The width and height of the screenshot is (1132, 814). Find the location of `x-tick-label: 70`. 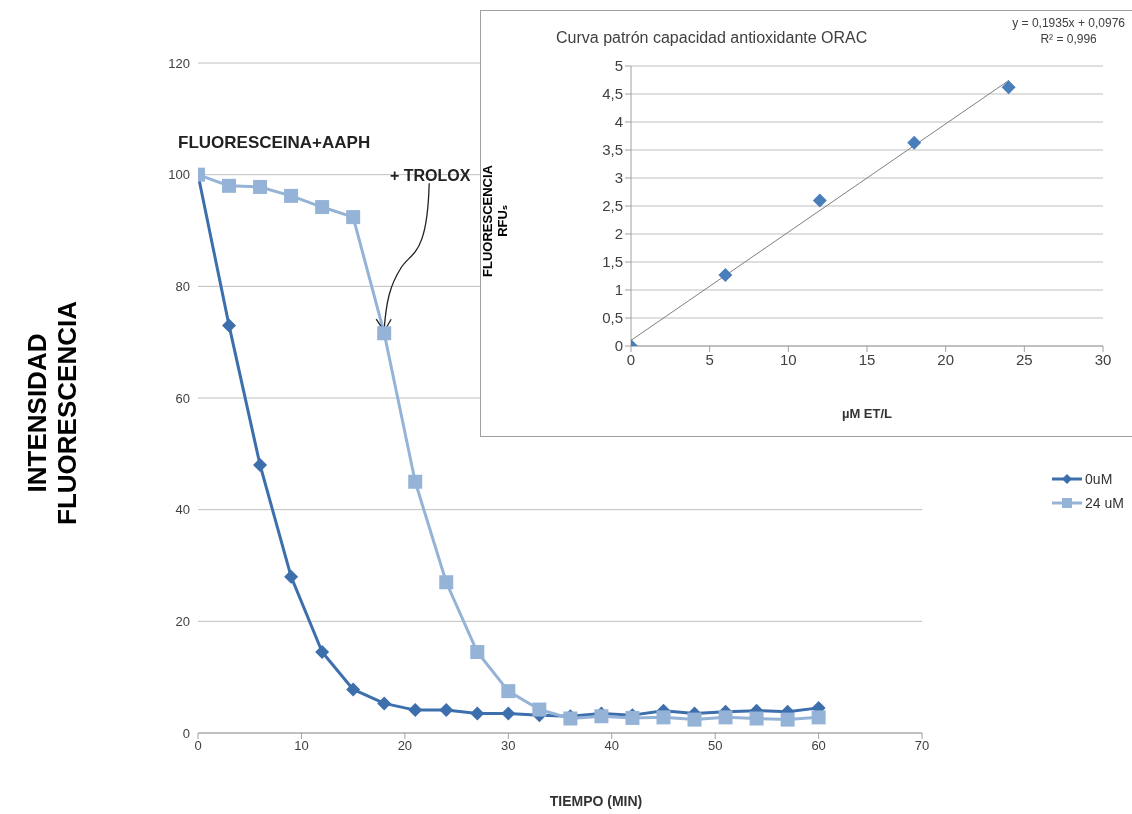

x-tick-label: 70 is located at coordinates (922, 746).